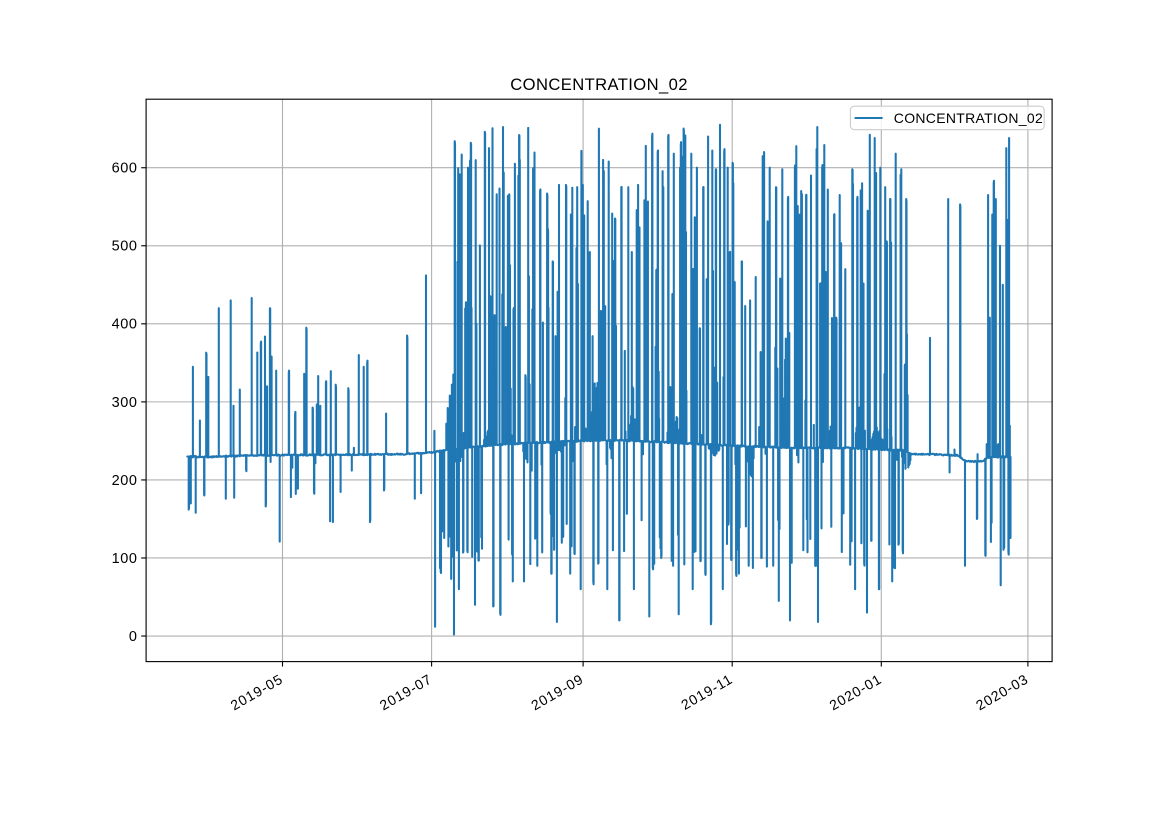  I want to click on svg-text: 600, so click(125, 169).